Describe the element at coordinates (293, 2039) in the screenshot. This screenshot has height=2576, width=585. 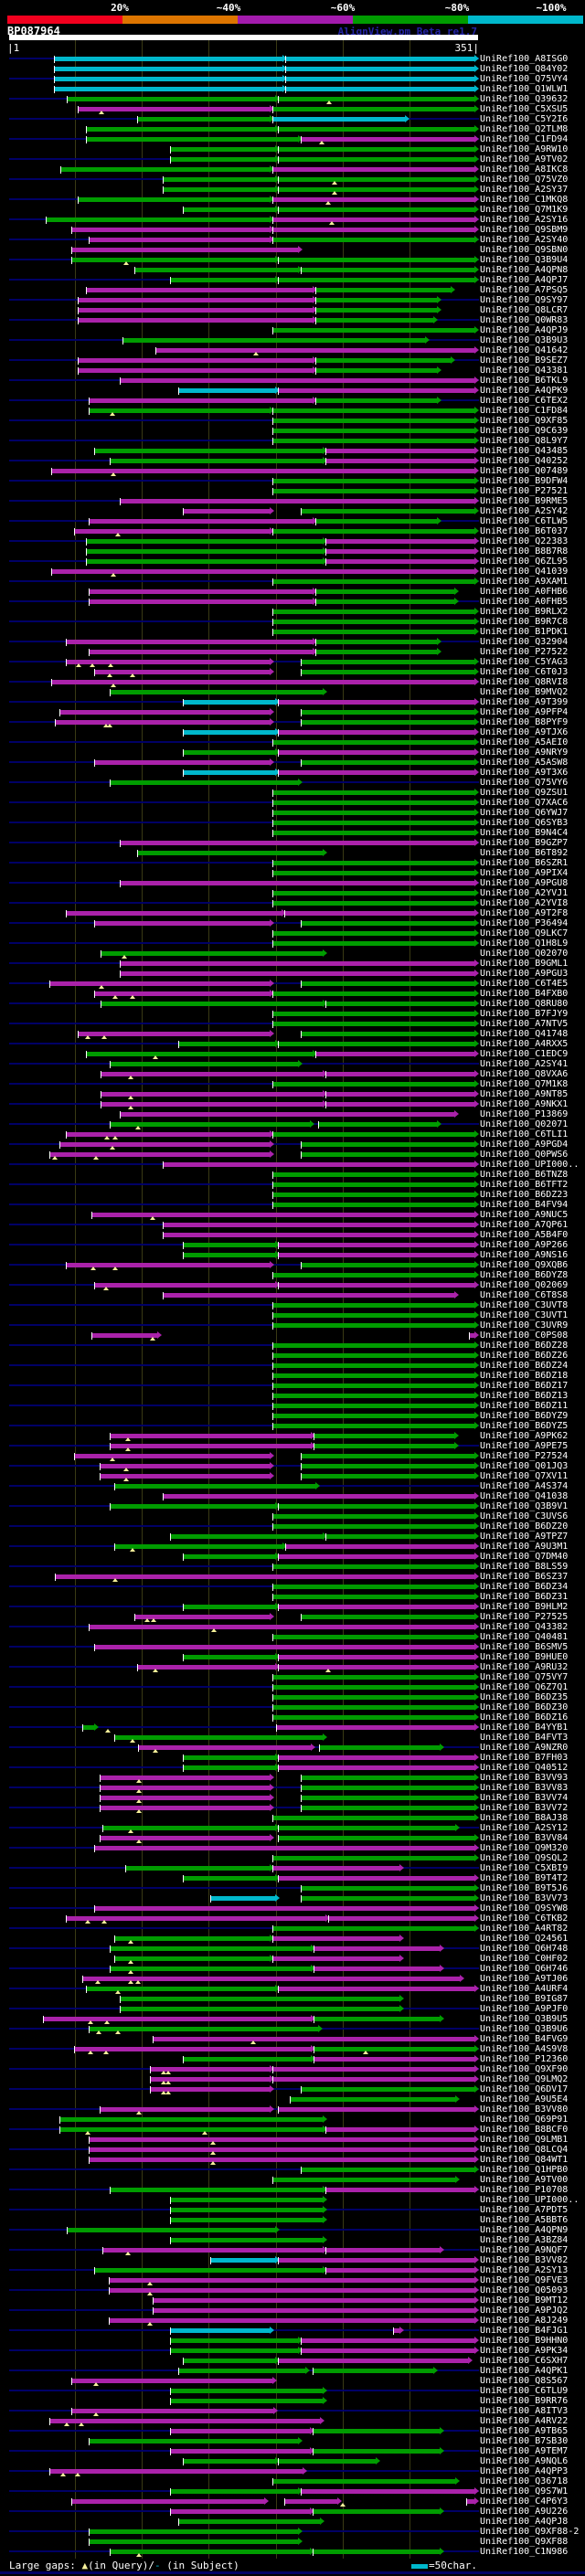
I see `alignment-row: UniRef100_B4FVG9` at that location.